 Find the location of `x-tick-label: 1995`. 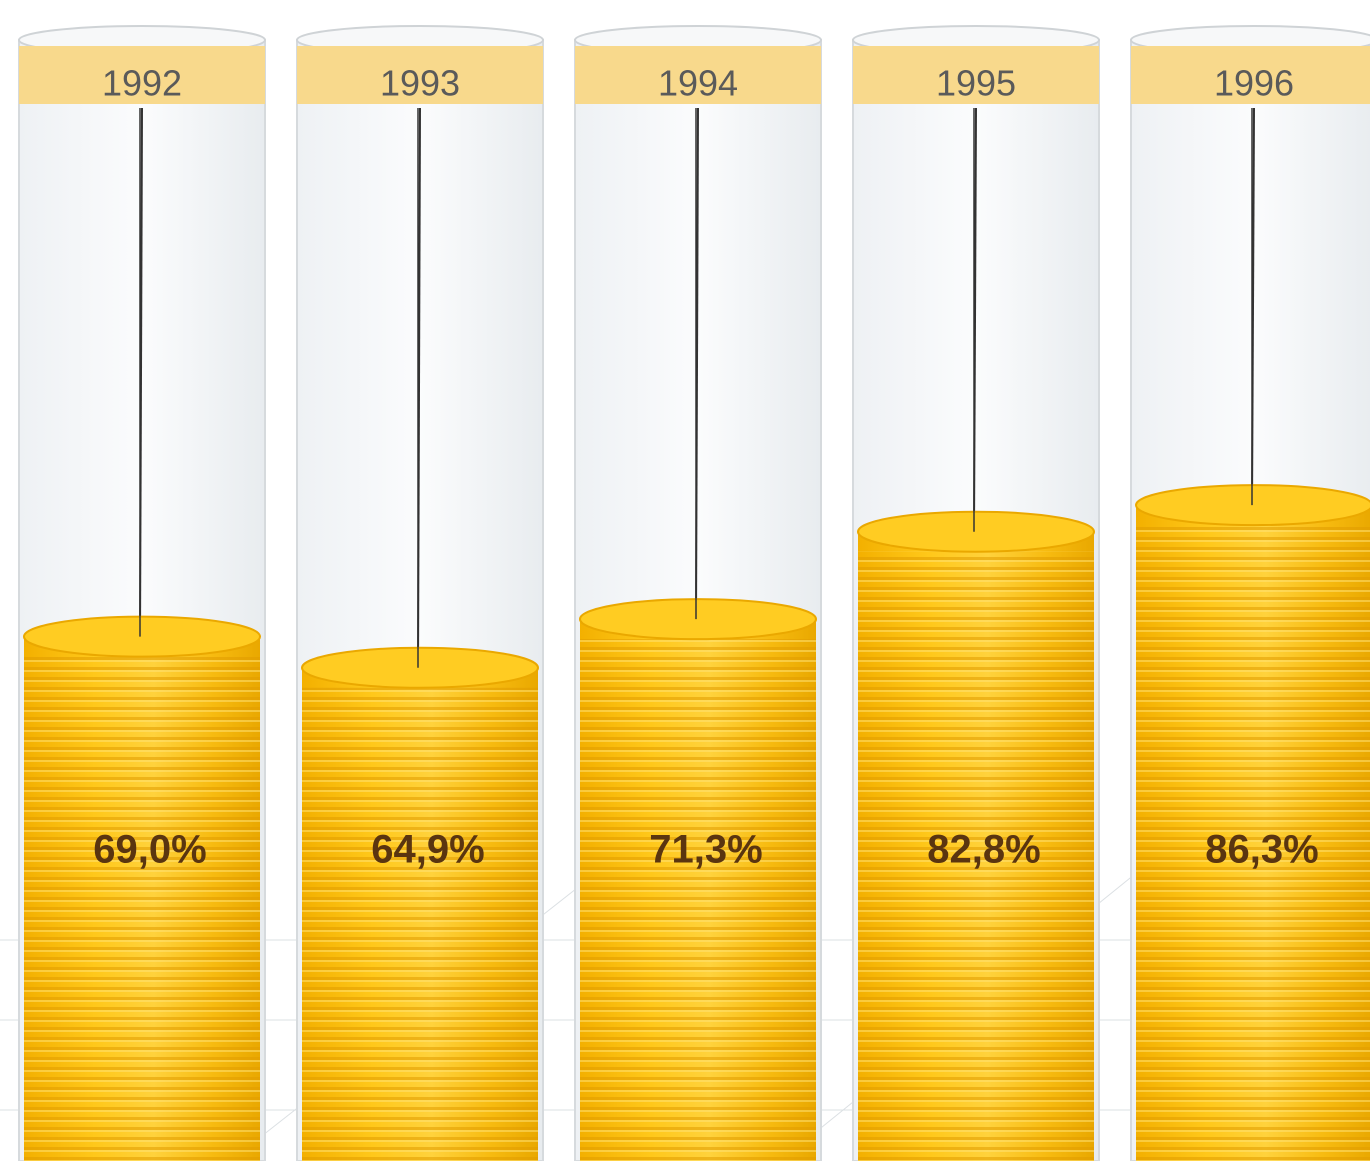

x-tick-label: 1995 is located at coordinates (976, 83).